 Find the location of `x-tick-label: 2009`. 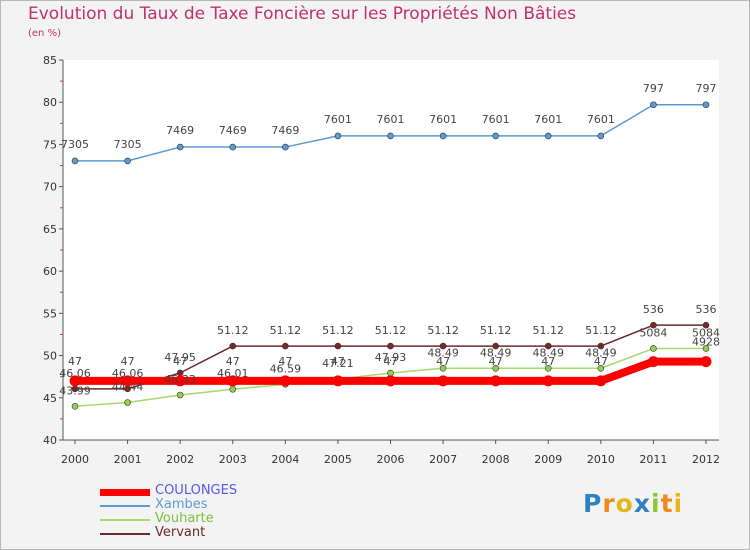

x-tick-label: 2009 is located at coordinates (548, 459).